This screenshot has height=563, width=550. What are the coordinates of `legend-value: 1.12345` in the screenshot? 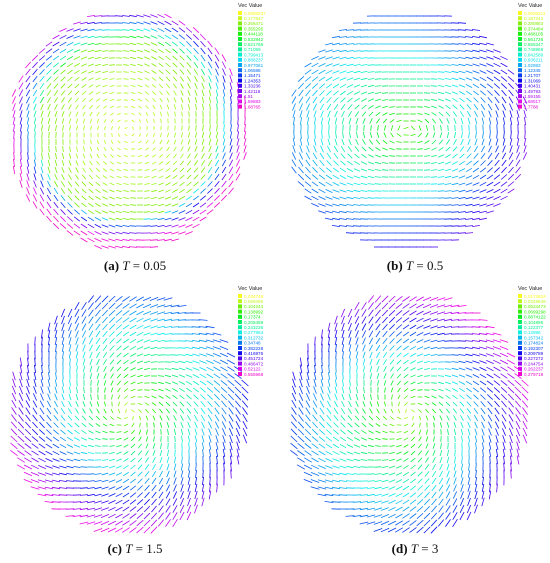 It's located at (532, 70).